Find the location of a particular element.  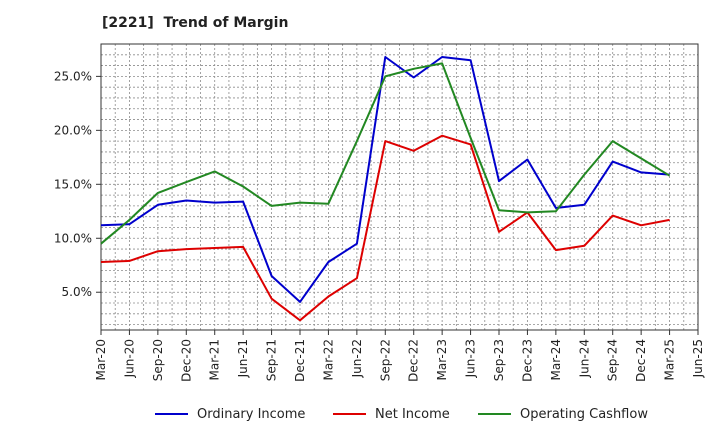

x-tick-label: Mar-23 is located at coordinates (442, 359).